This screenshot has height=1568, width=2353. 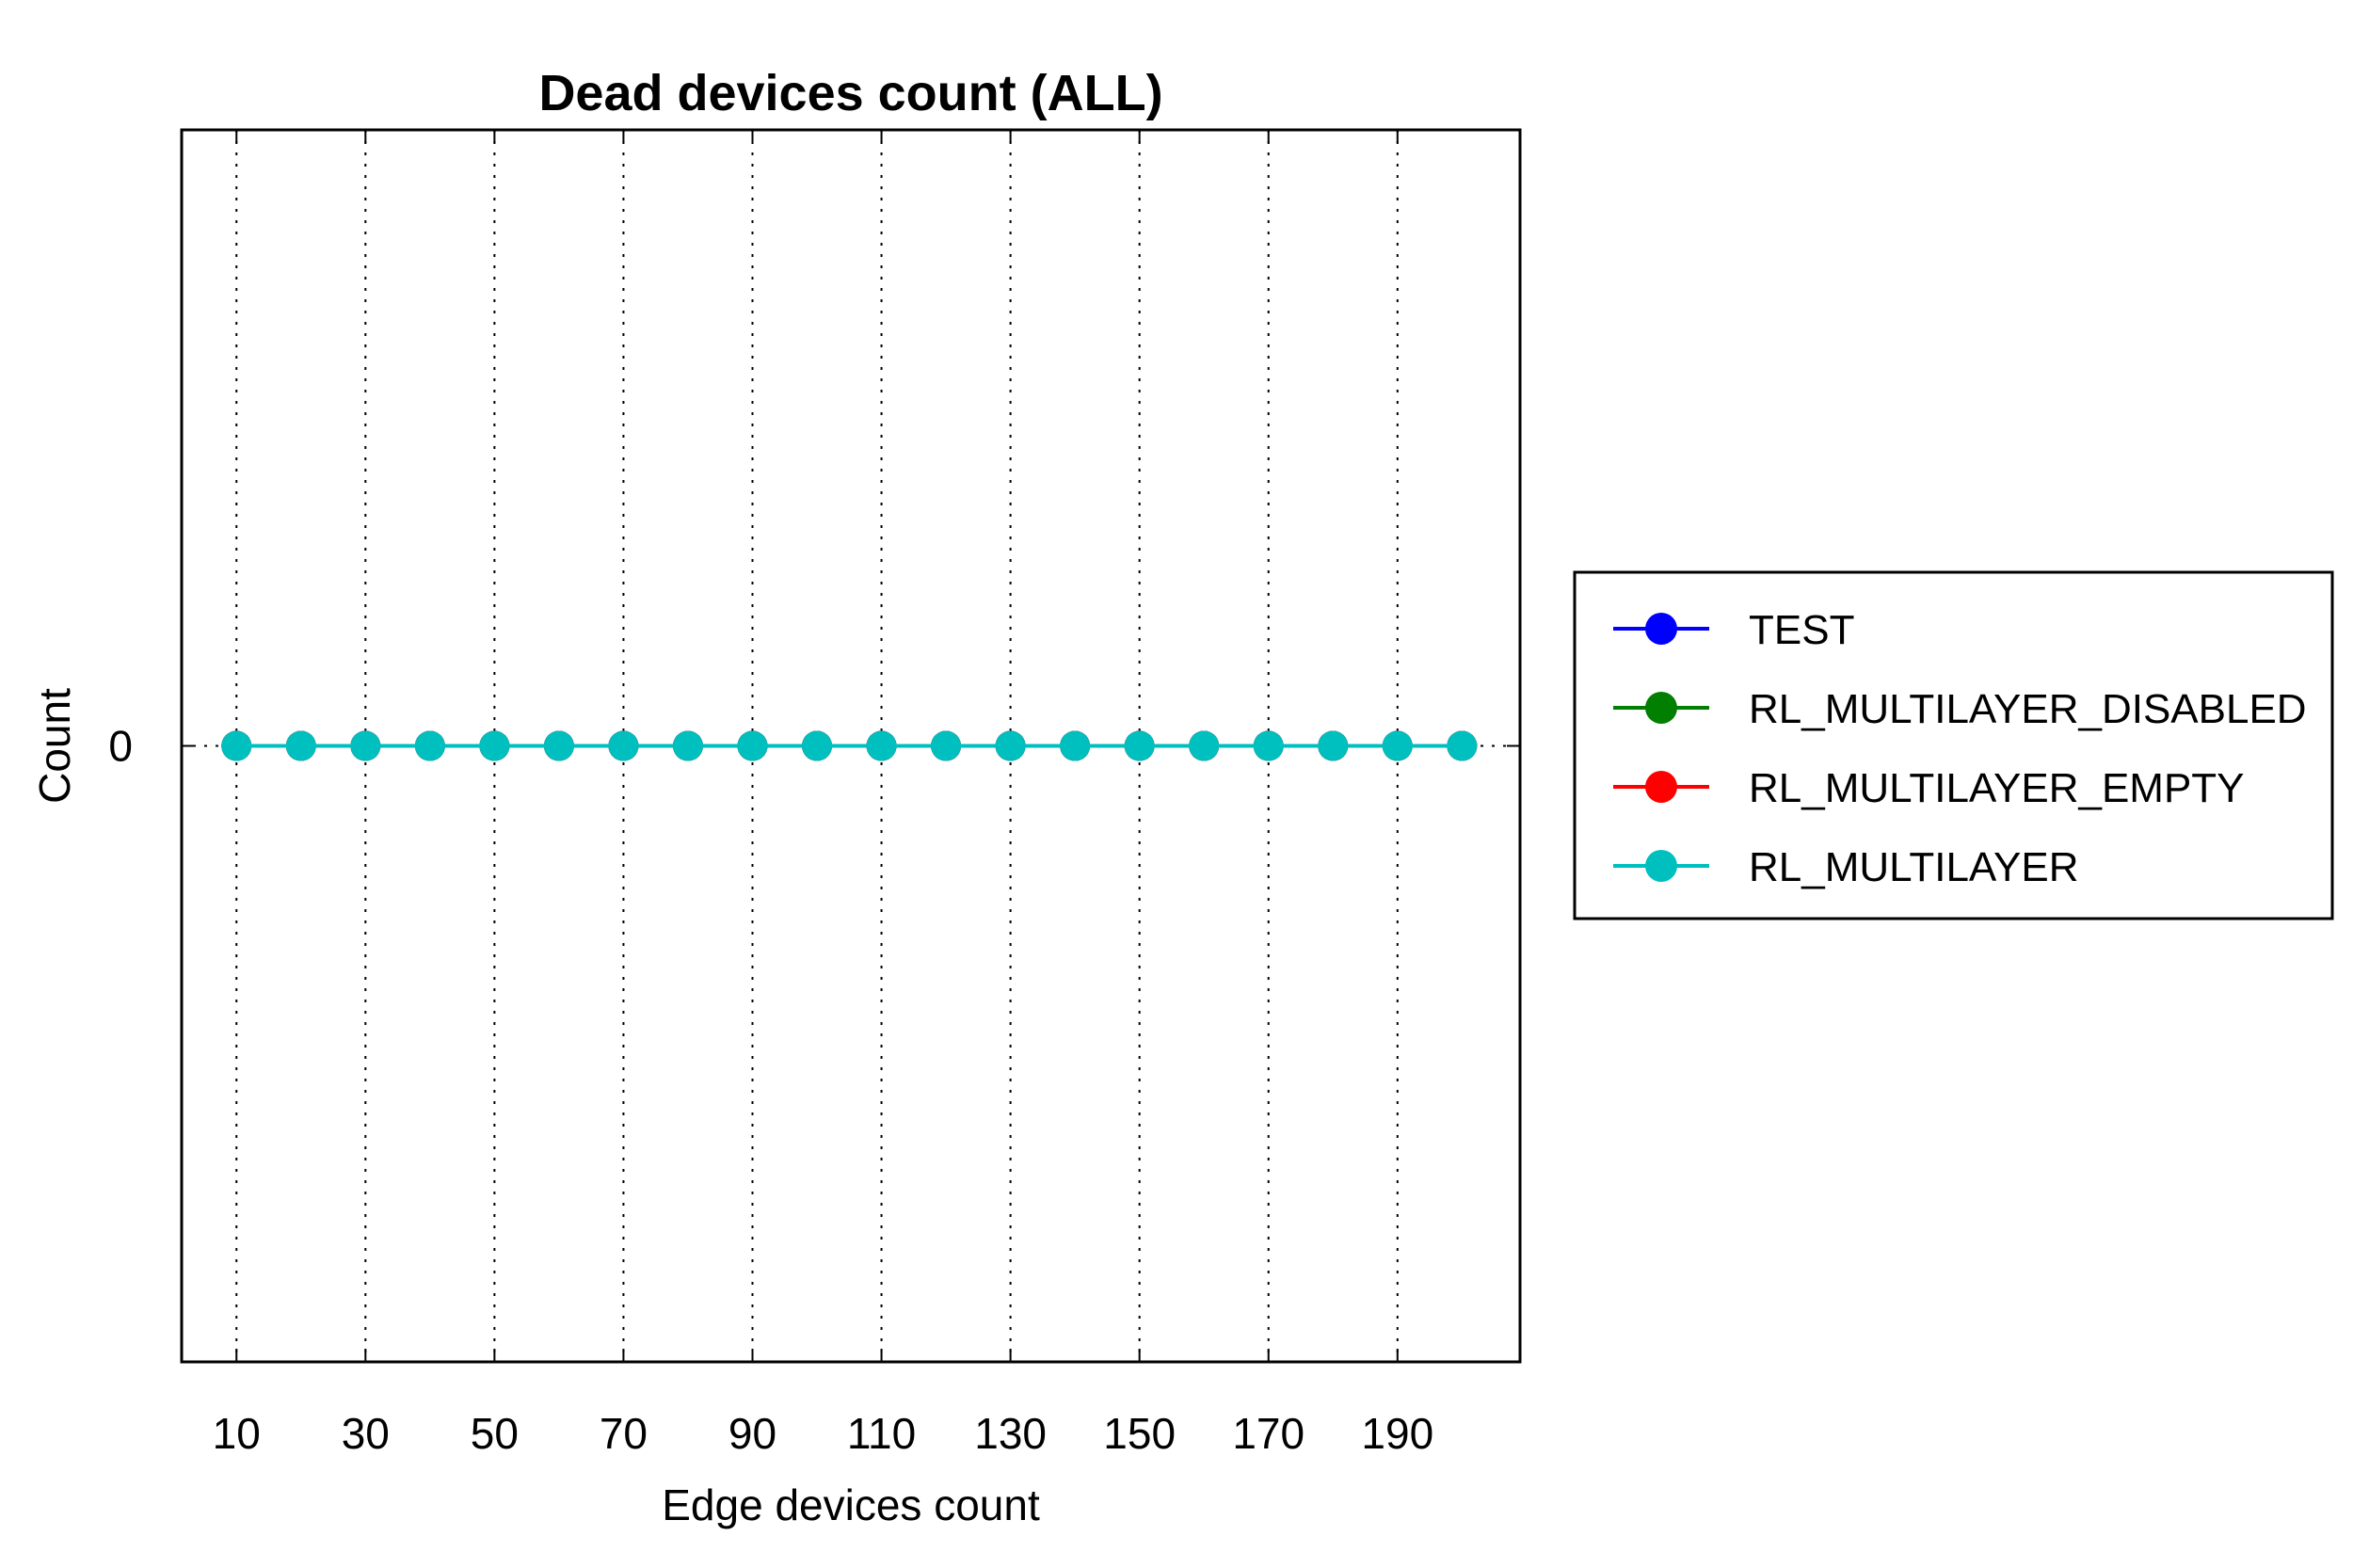 I want to click on legend-item: RL_MULTILAYER, so click(x=1845, y=867).